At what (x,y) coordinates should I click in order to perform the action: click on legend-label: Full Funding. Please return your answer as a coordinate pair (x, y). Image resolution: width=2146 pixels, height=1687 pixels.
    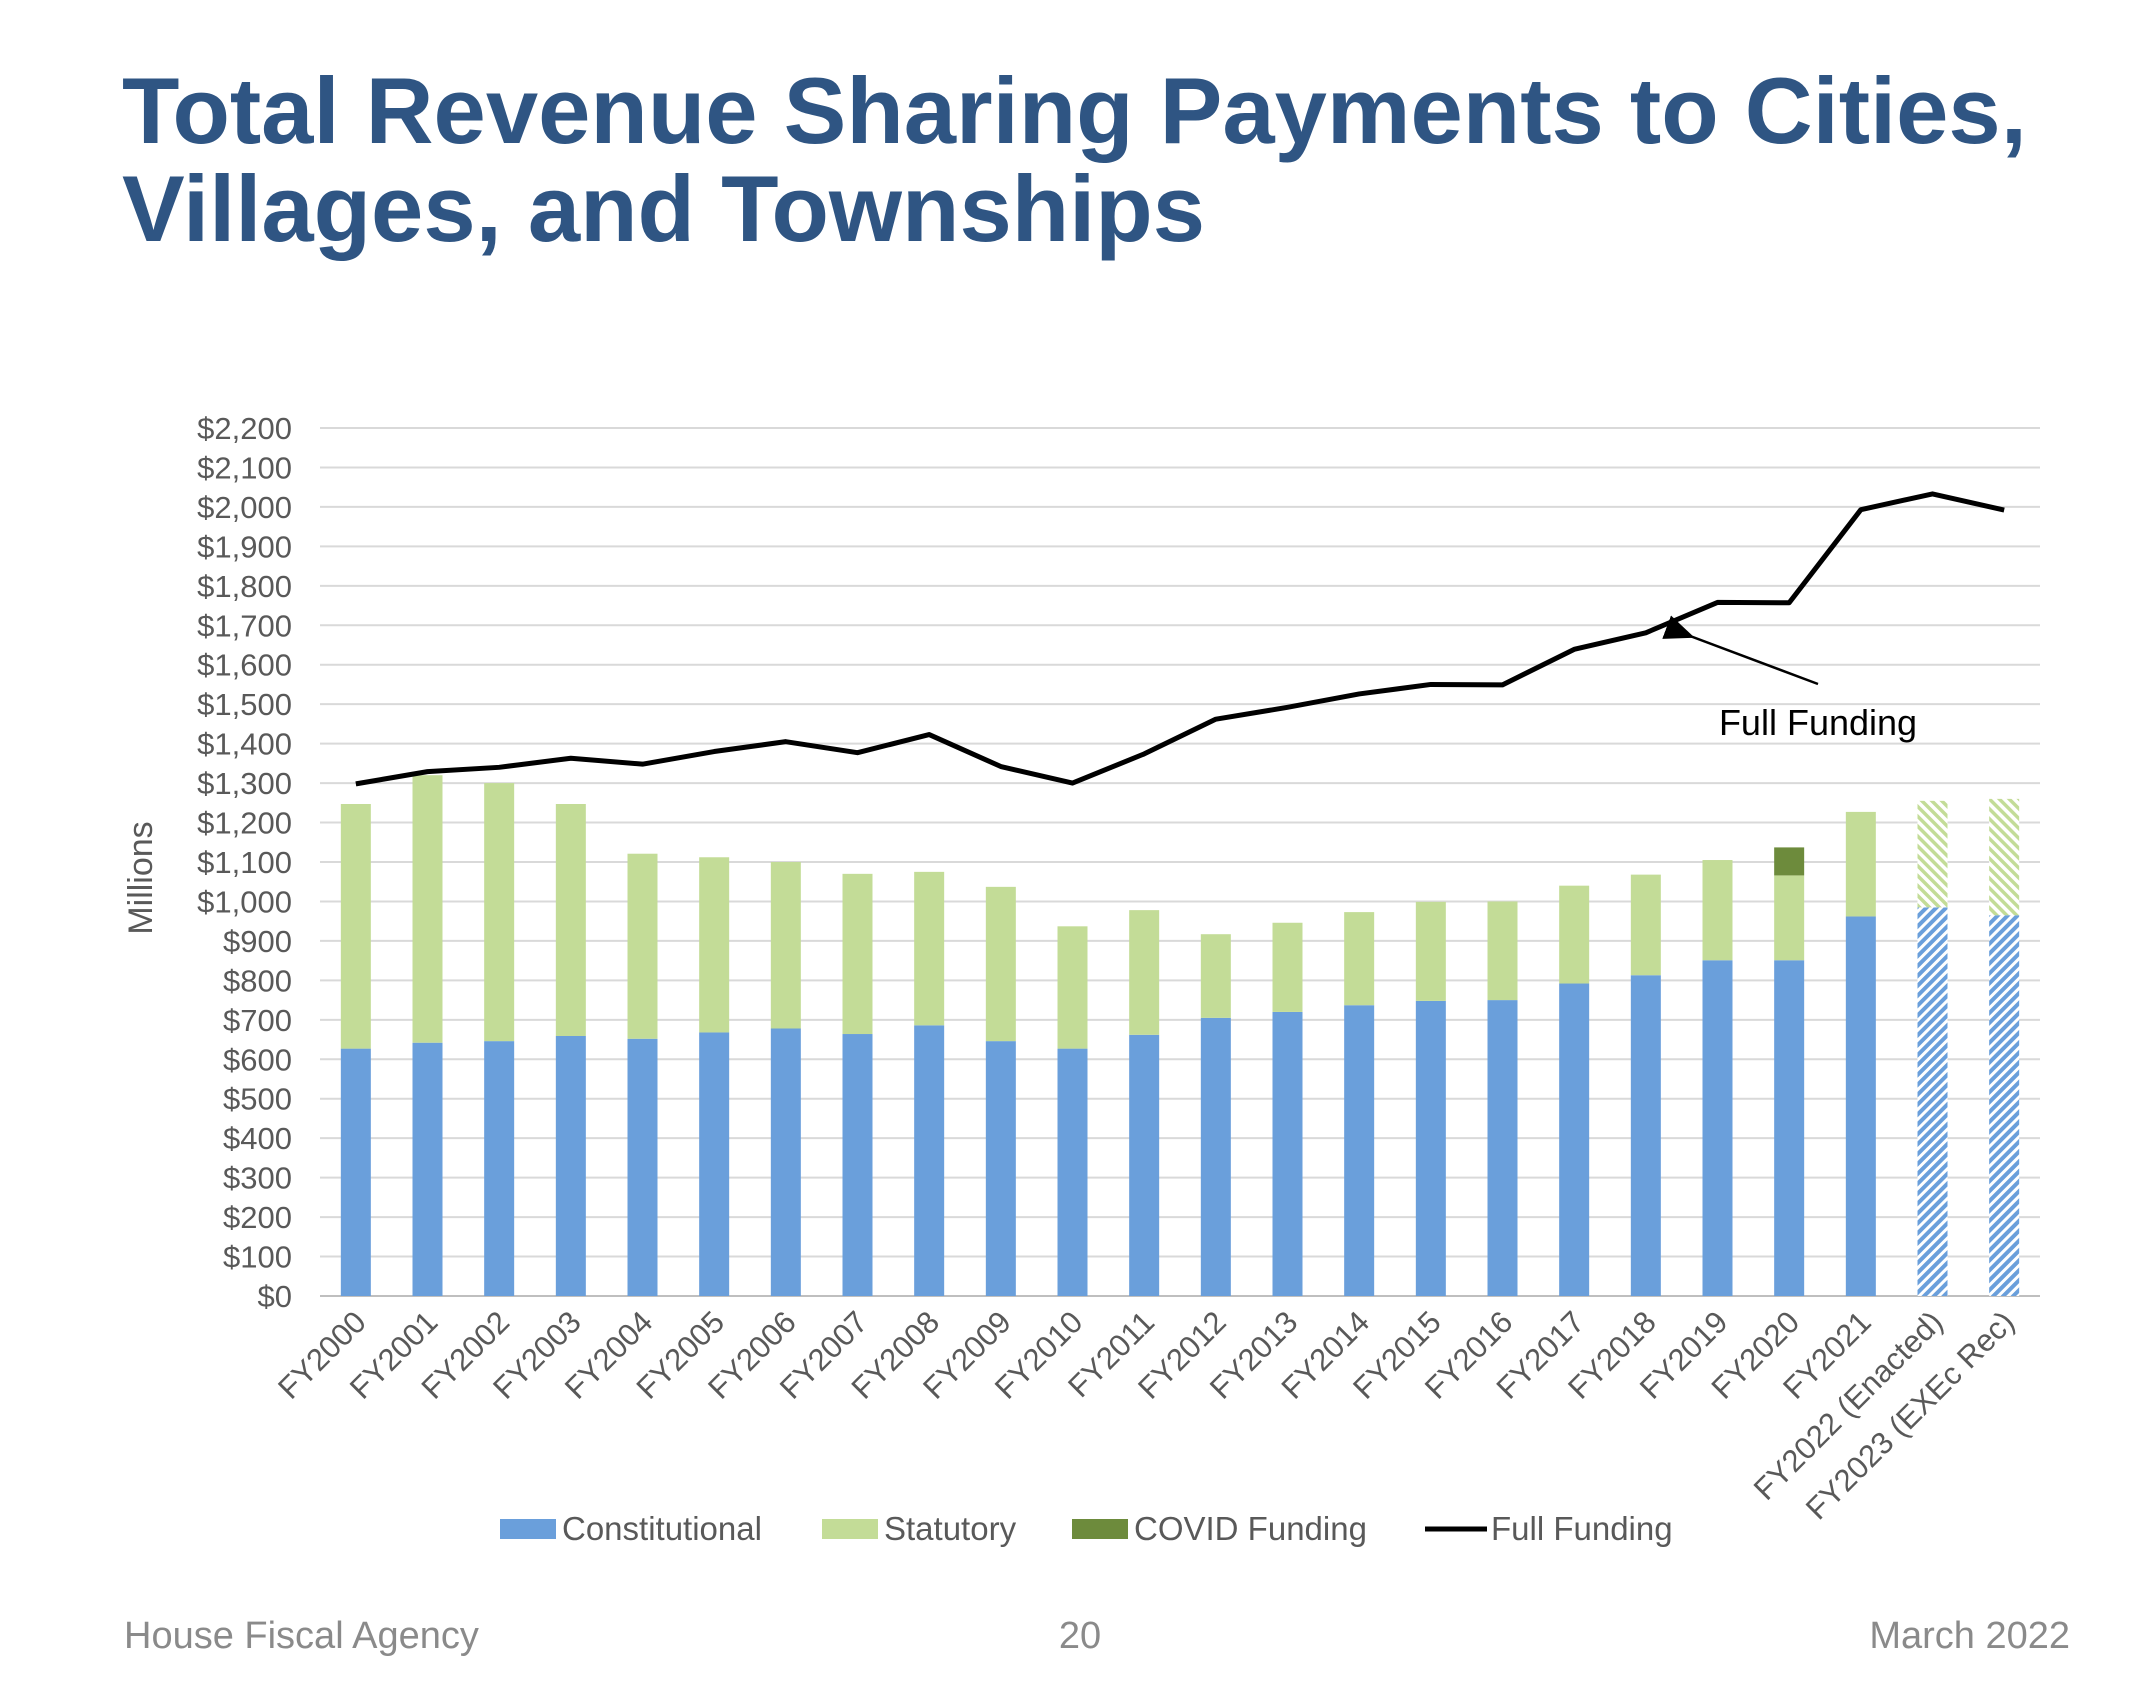
    Looking at the image, I should click on (1582, 1528).